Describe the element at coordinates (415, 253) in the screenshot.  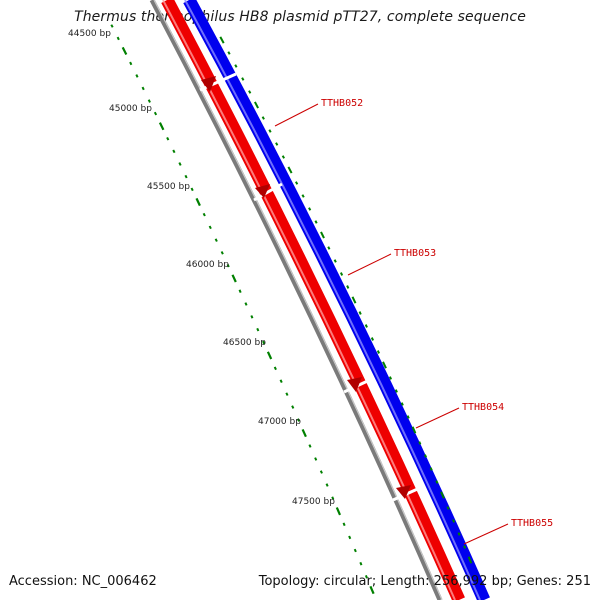
I see `gene-label-tthb053: TTHB053` at that location.